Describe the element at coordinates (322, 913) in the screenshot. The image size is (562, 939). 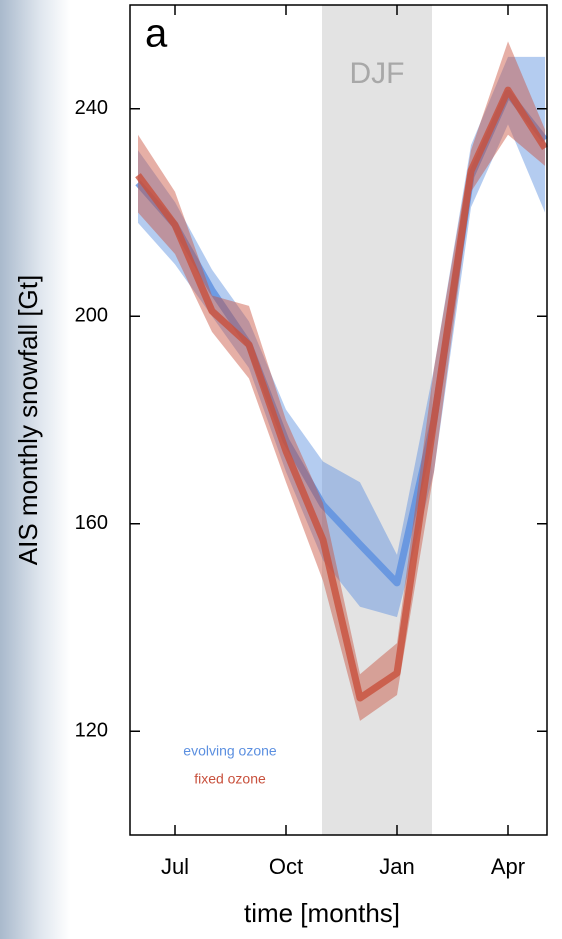
I see `x-axis-label: time [months]` at that location.